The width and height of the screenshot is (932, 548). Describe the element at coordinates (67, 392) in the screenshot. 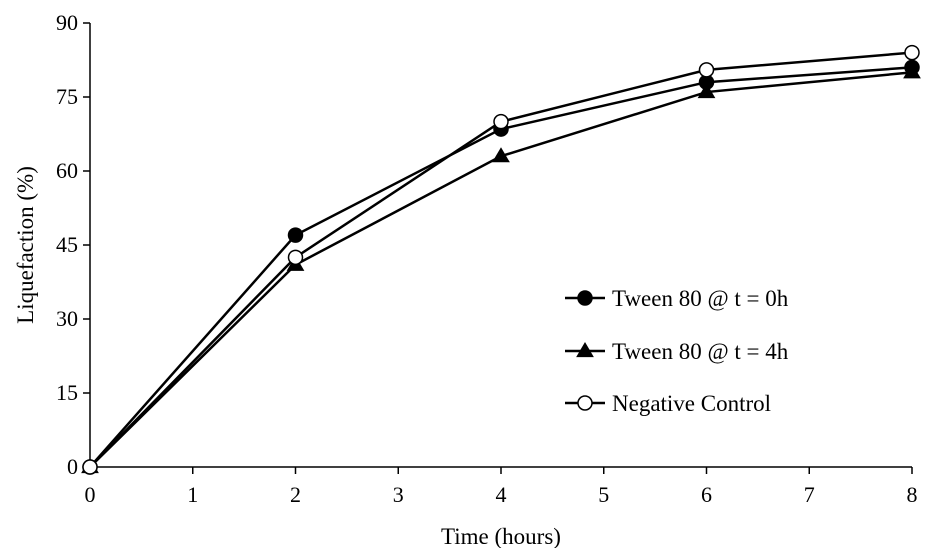

I see `y-tick-label: 15` at that location.